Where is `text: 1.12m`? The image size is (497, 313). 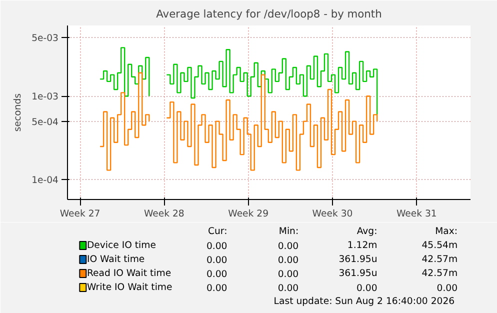
text: 1.12m is located at coordinates (362, 245).